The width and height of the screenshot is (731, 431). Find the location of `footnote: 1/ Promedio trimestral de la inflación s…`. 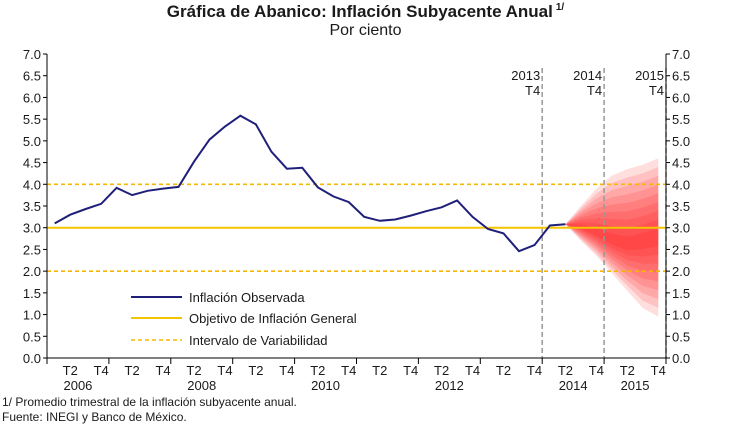

footnote: 1/ Promedio trimestral de la inflación s… is located at coordinates (149, 402).